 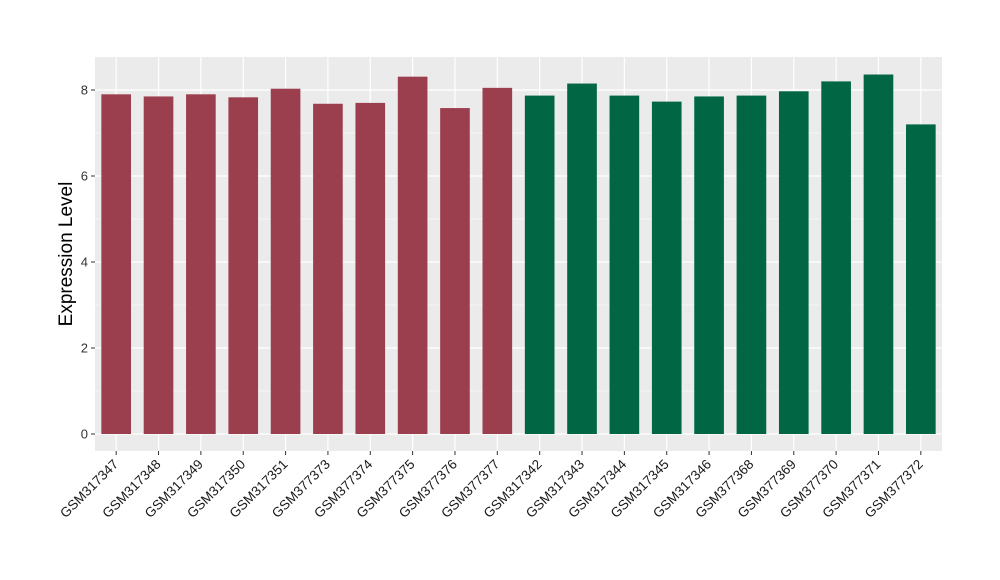 I want to click on bar-GSM317348, so click(x=158, y=265).